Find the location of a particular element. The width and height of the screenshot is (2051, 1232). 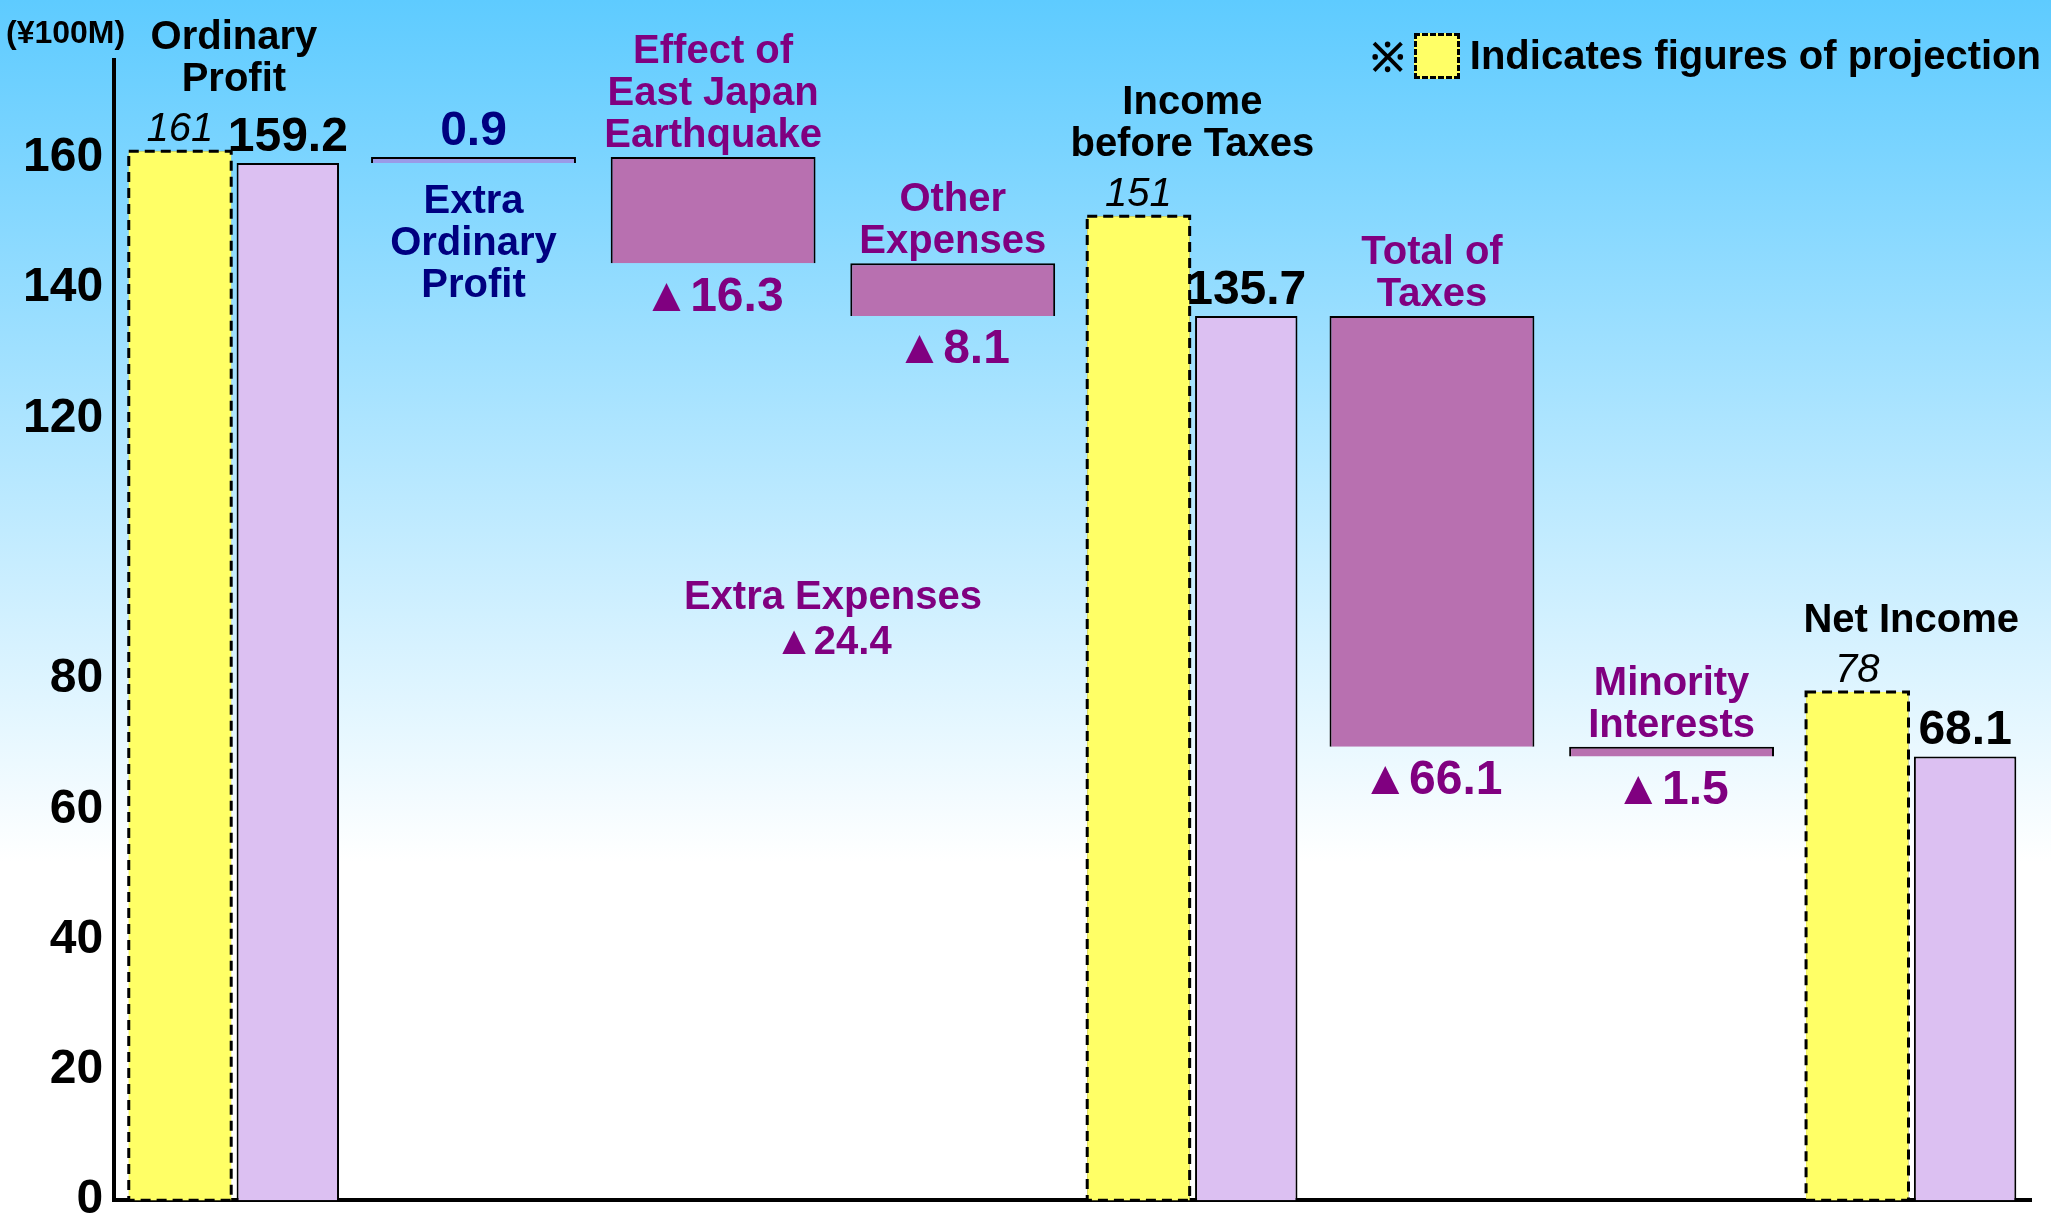

data-label: 151 is located at coordinates (1138, 192).